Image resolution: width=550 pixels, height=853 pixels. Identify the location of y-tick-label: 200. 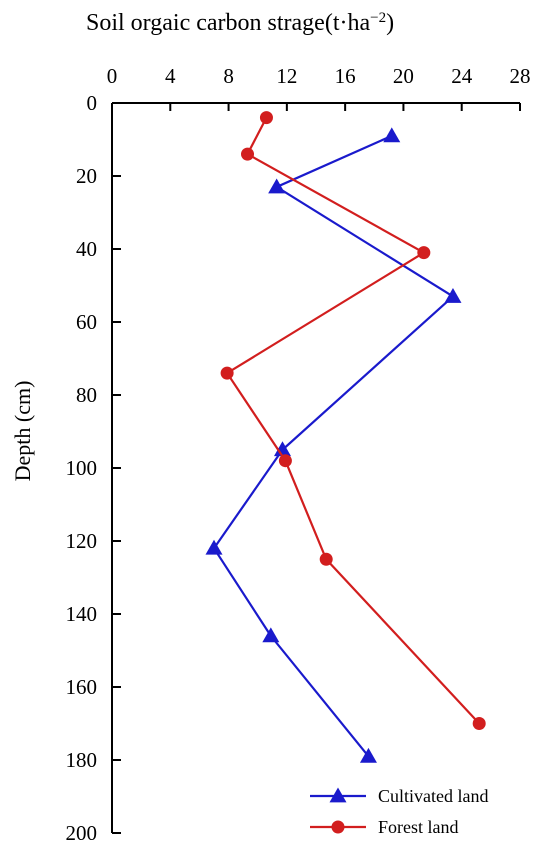
(82, 833).